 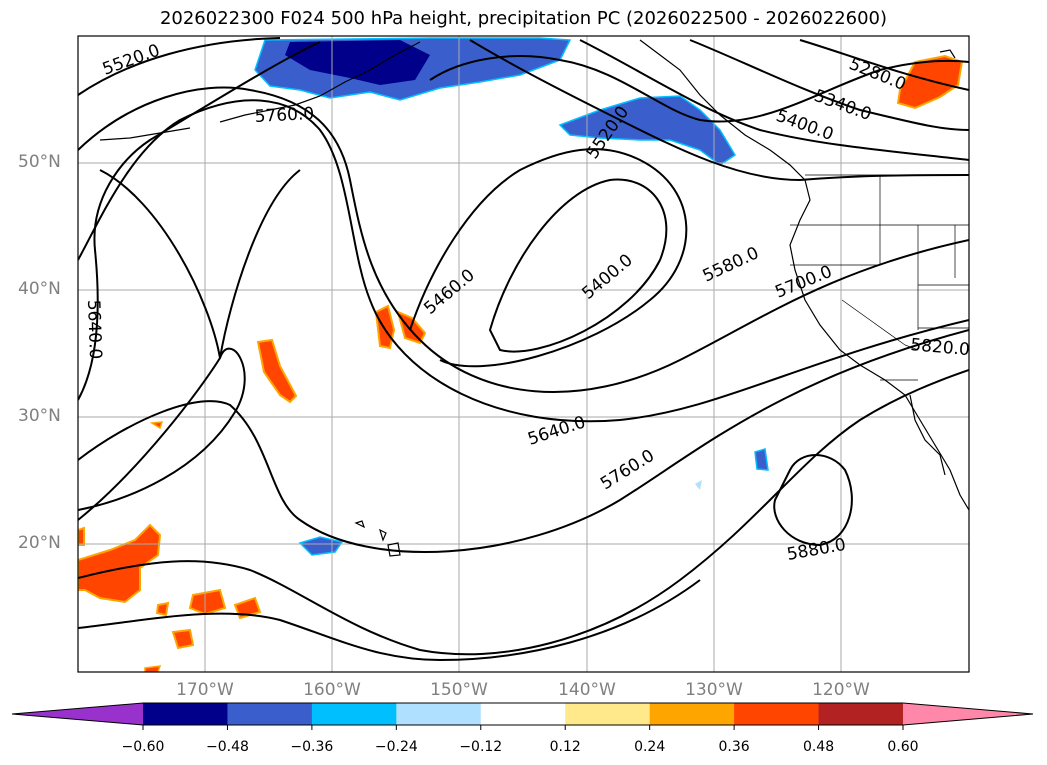 What do you see at coordinates (968, 714) in the screenshot?
I see `colorbar-over-arrow` at bounding box center [968, 714].